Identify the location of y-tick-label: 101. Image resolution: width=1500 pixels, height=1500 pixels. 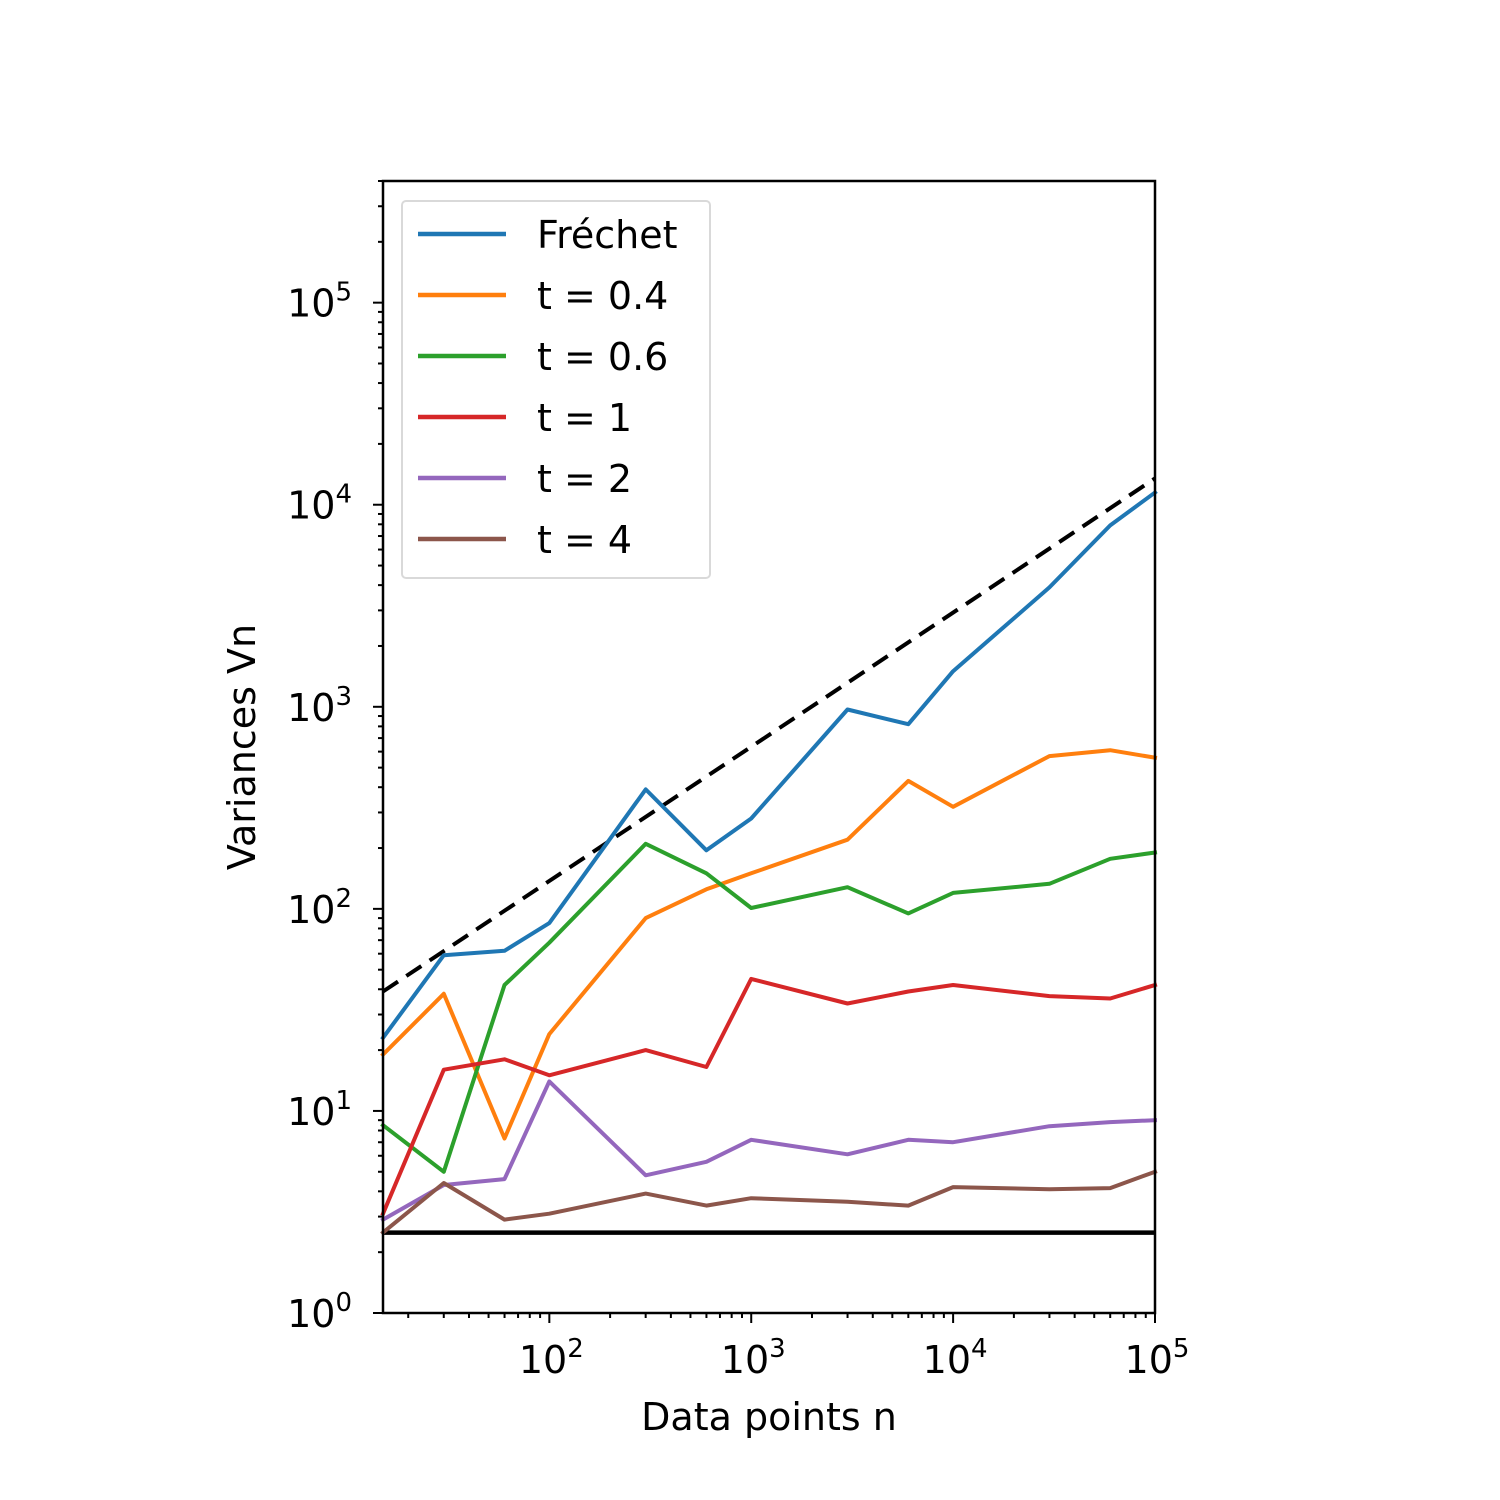
(319, 1110).